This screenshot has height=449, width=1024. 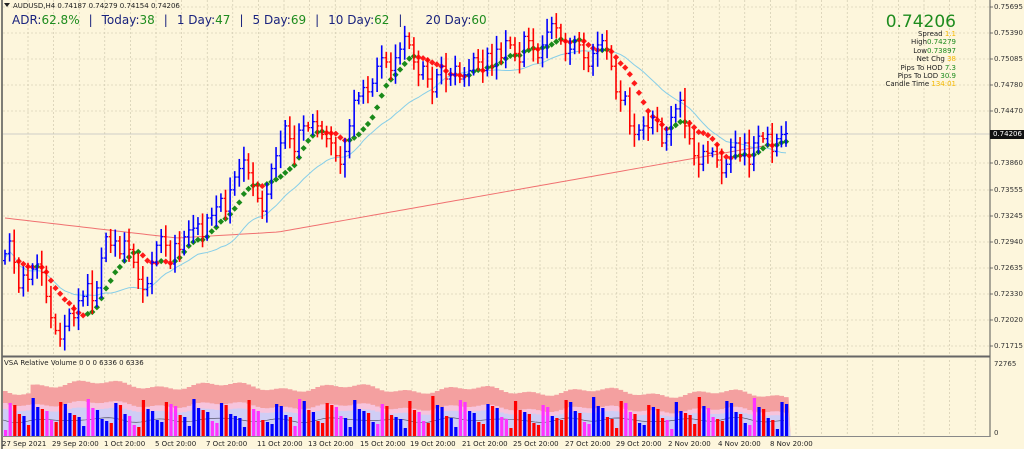 I want to click on info-row: Pips To LOD 30.9, so click(x=926, y=76).